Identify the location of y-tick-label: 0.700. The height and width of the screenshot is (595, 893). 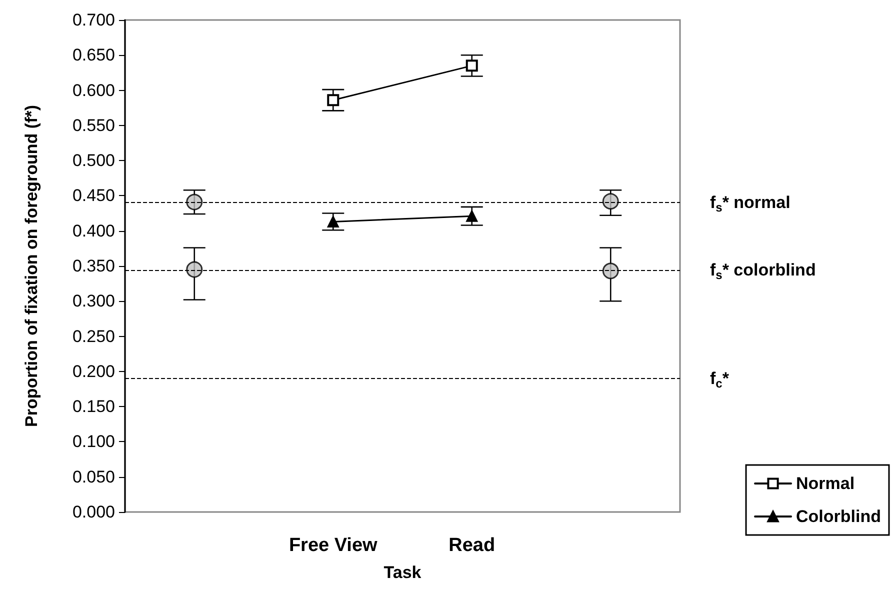
(93, 20).